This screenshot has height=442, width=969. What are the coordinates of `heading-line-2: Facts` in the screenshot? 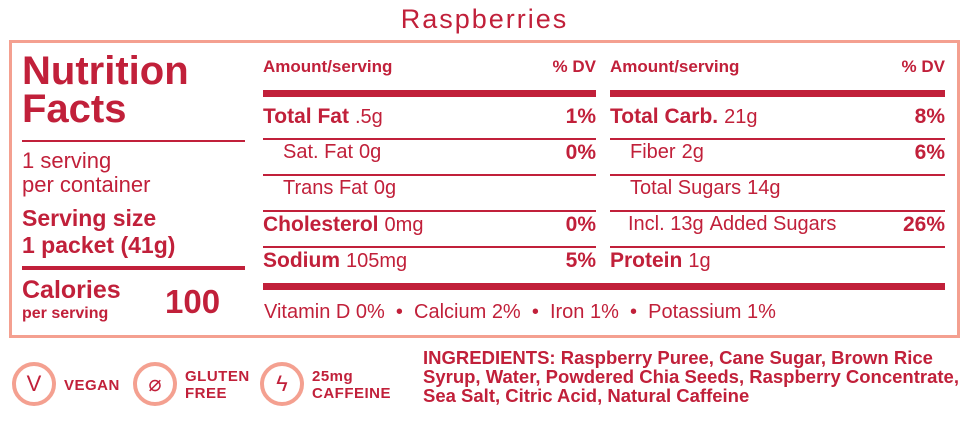 It's located at (74, 109).